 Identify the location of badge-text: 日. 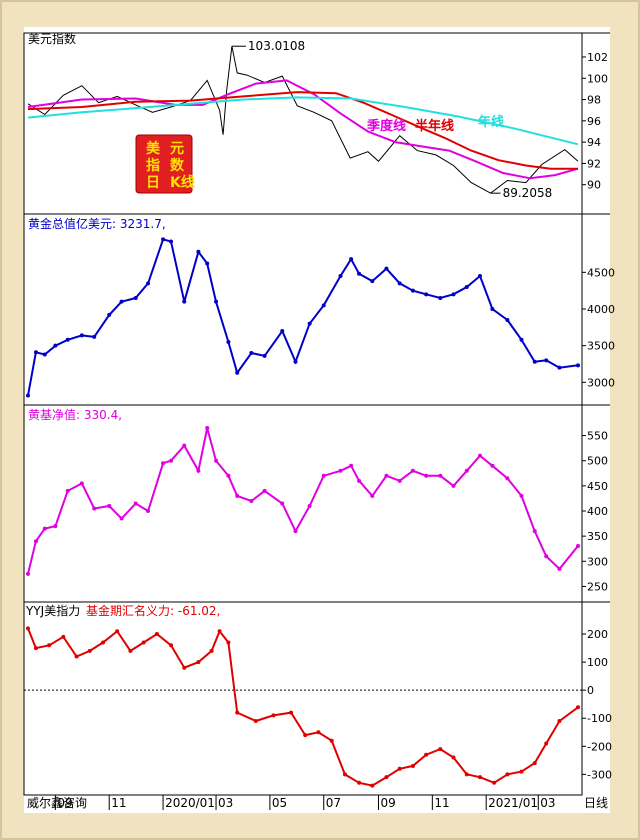
(153, 183).